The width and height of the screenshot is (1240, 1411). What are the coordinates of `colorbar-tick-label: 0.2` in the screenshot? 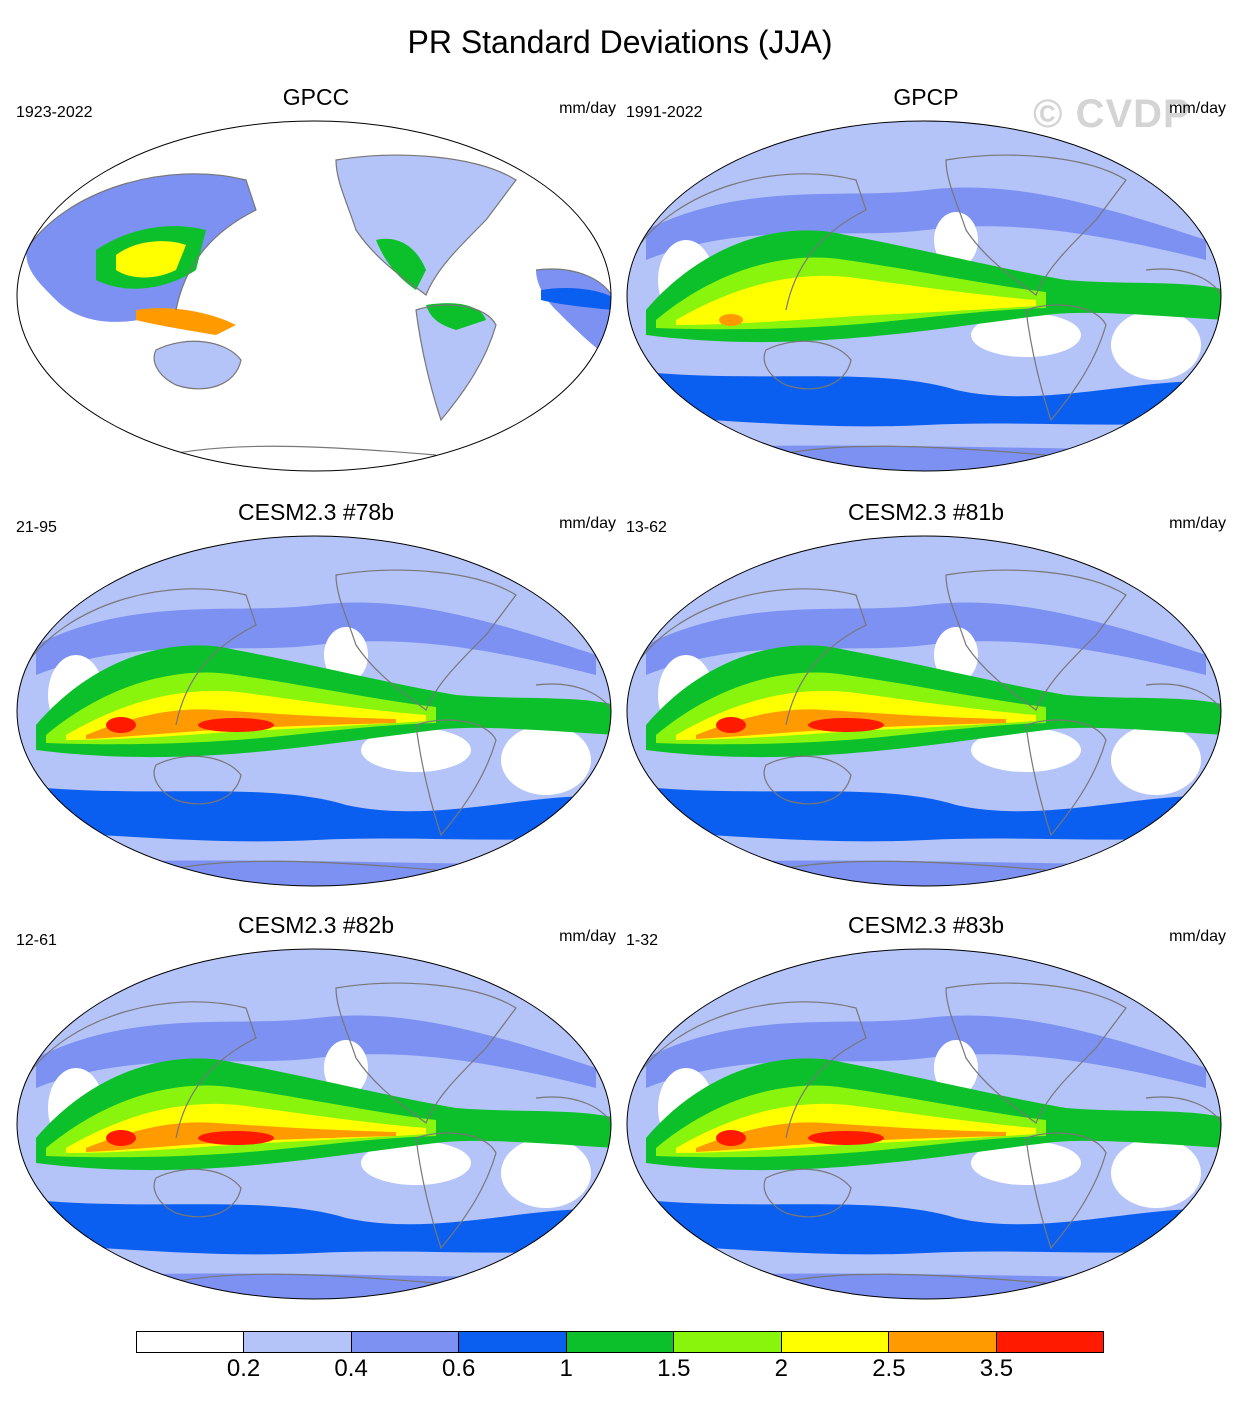 It's located at (243, 1368).